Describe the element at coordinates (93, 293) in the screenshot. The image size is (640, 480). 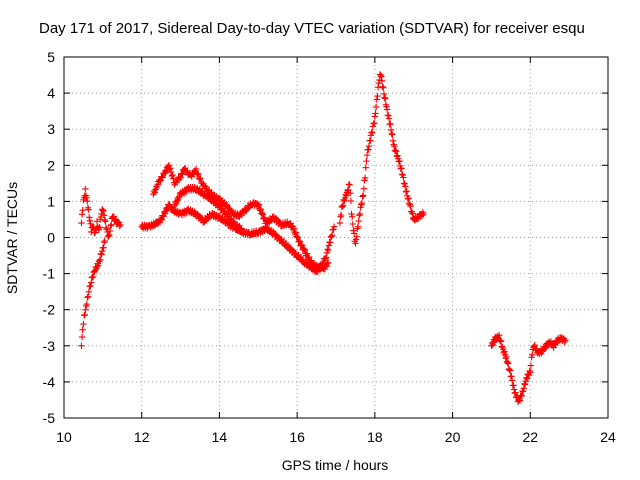
I see `series-esqu-a` at that location.